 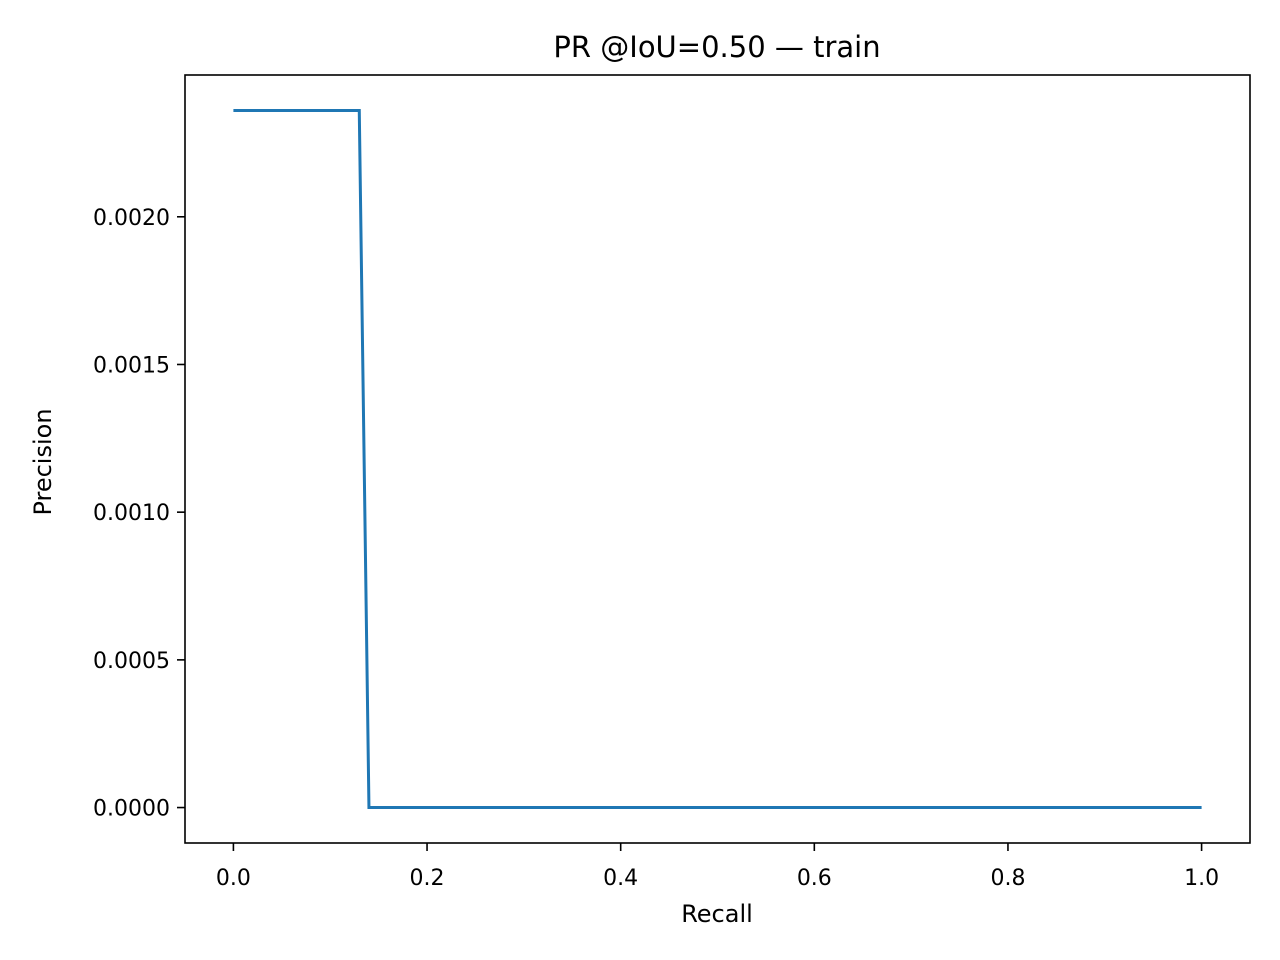 I want to click on x-tick-label: 1.0, so click(x=1201, y=878).